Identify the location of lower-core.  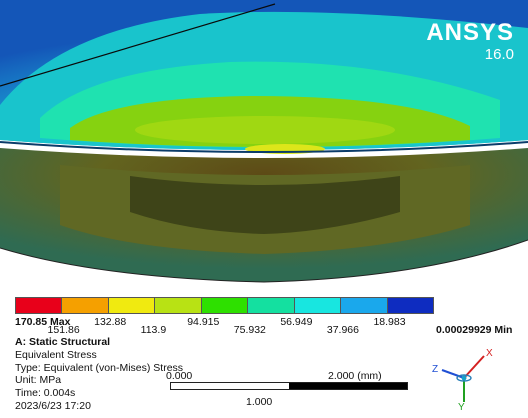
(265, 205).